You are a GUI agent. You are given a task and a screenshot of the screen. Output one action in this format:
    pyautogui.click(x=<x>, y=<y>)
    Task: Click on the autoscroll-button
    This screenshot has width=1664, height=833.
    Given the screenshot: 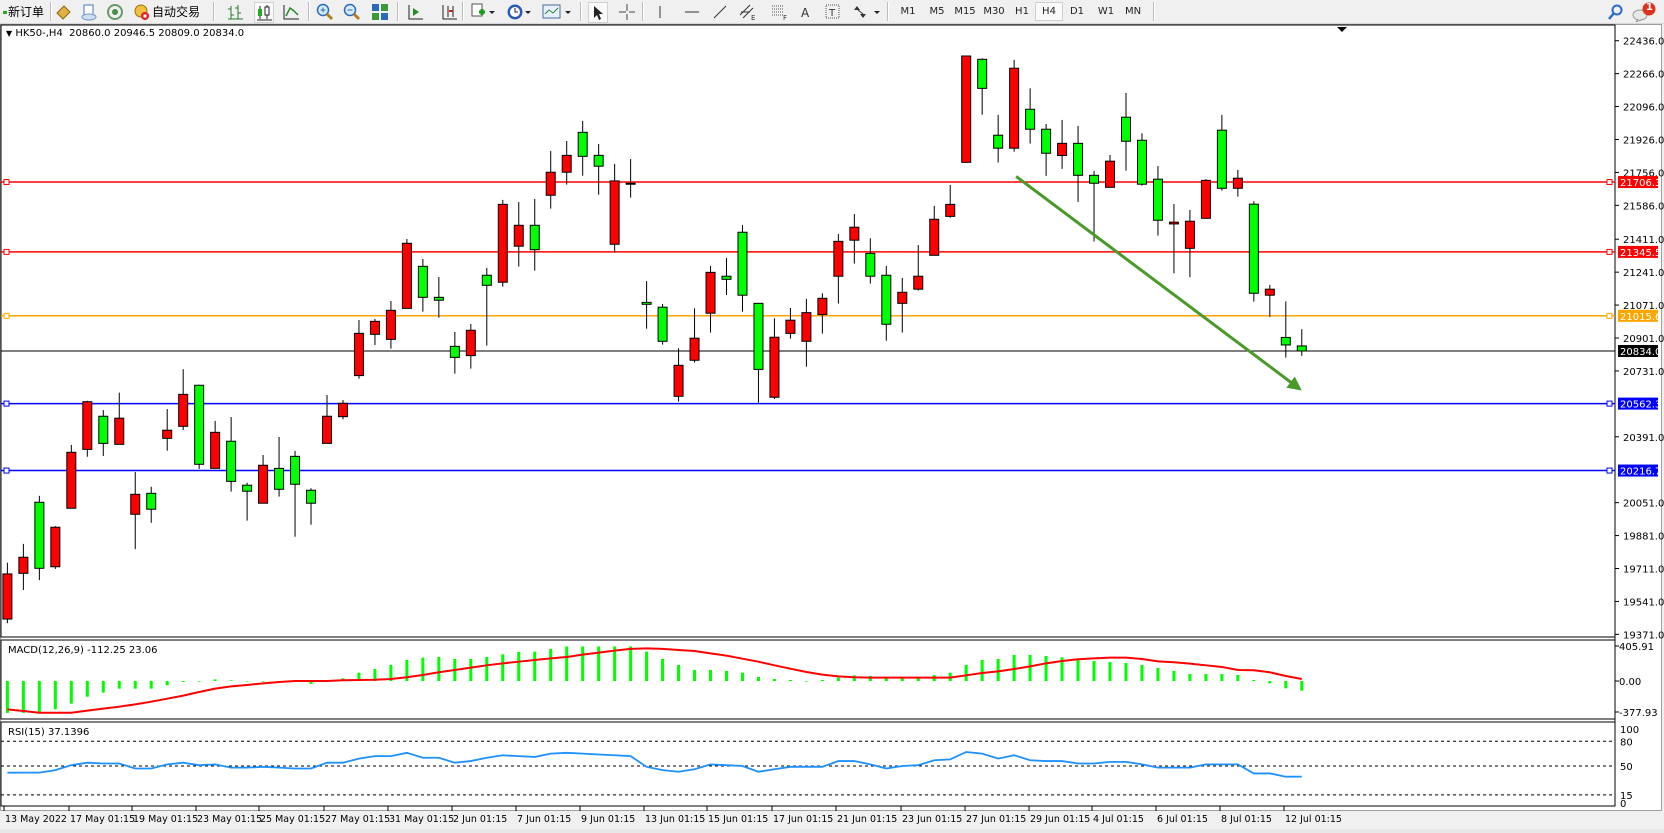 What is the action you would take?
    pyautogui.click(x=415, y=11)
    